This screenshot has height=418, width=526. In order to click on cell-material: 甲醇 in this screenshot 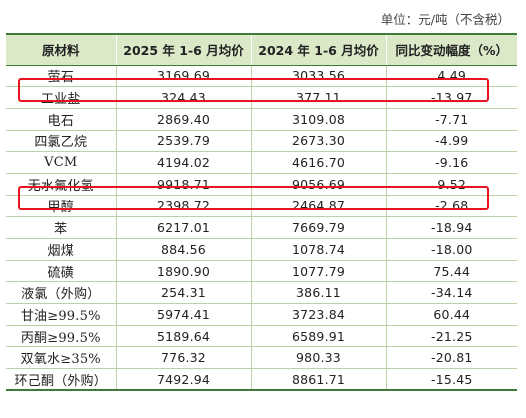, I will do `click(61, 206)`.